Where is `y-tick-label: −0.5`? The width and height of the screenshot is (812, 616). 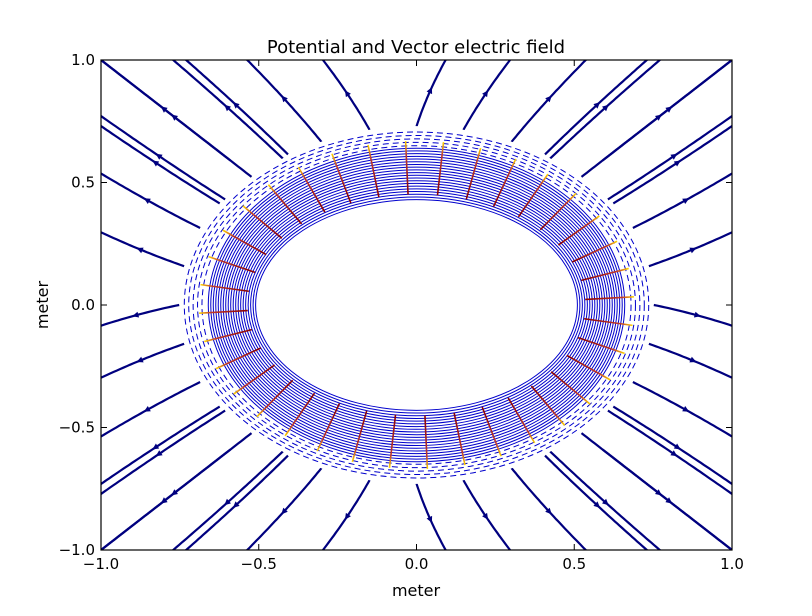 y-tick-label: −0.5 is located at coordinates (77, 428).